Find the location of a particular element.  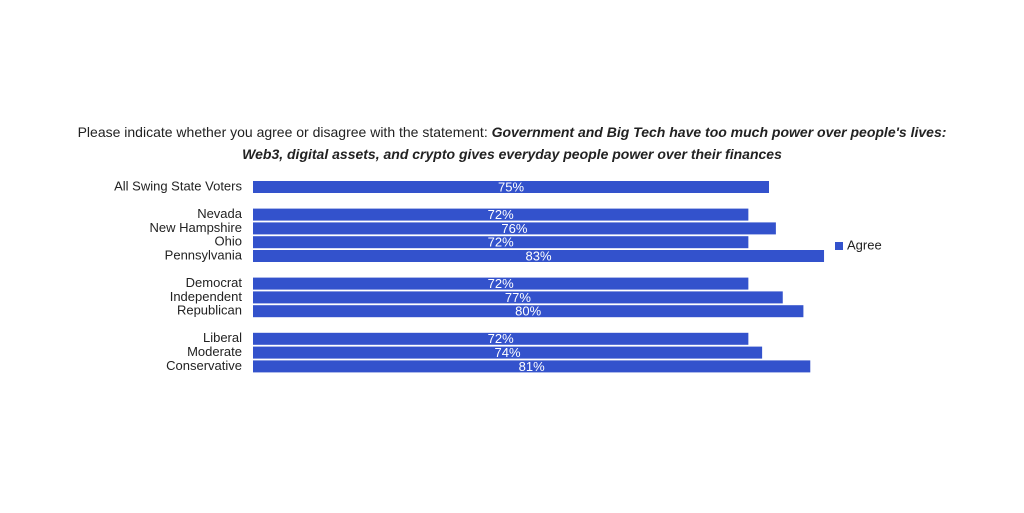

value-label: 77% is located at coordinates (518, 297).